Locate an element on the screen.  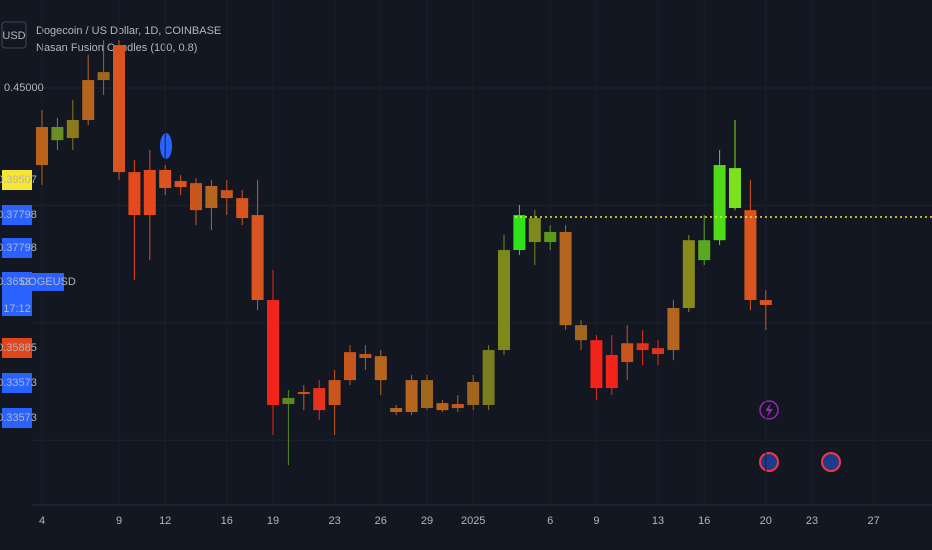
countdown-bg is located at coordinates (17, 304).